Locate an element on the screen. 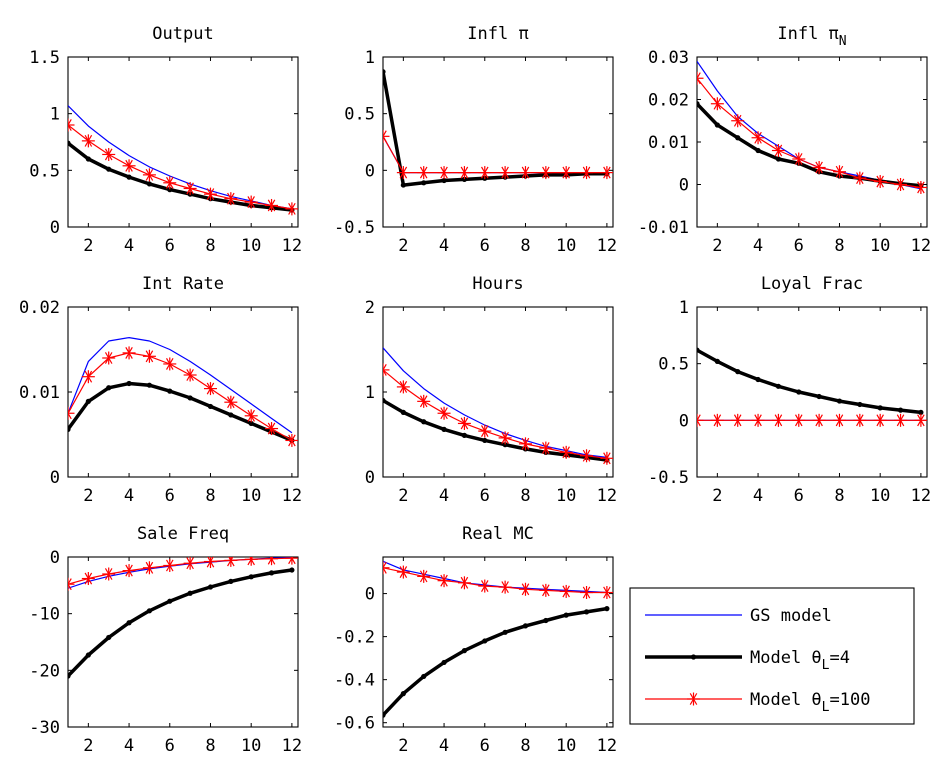 This screenshot has width=932, height=764. panel-title: Sale Freq is located at coordinates (183, 534).